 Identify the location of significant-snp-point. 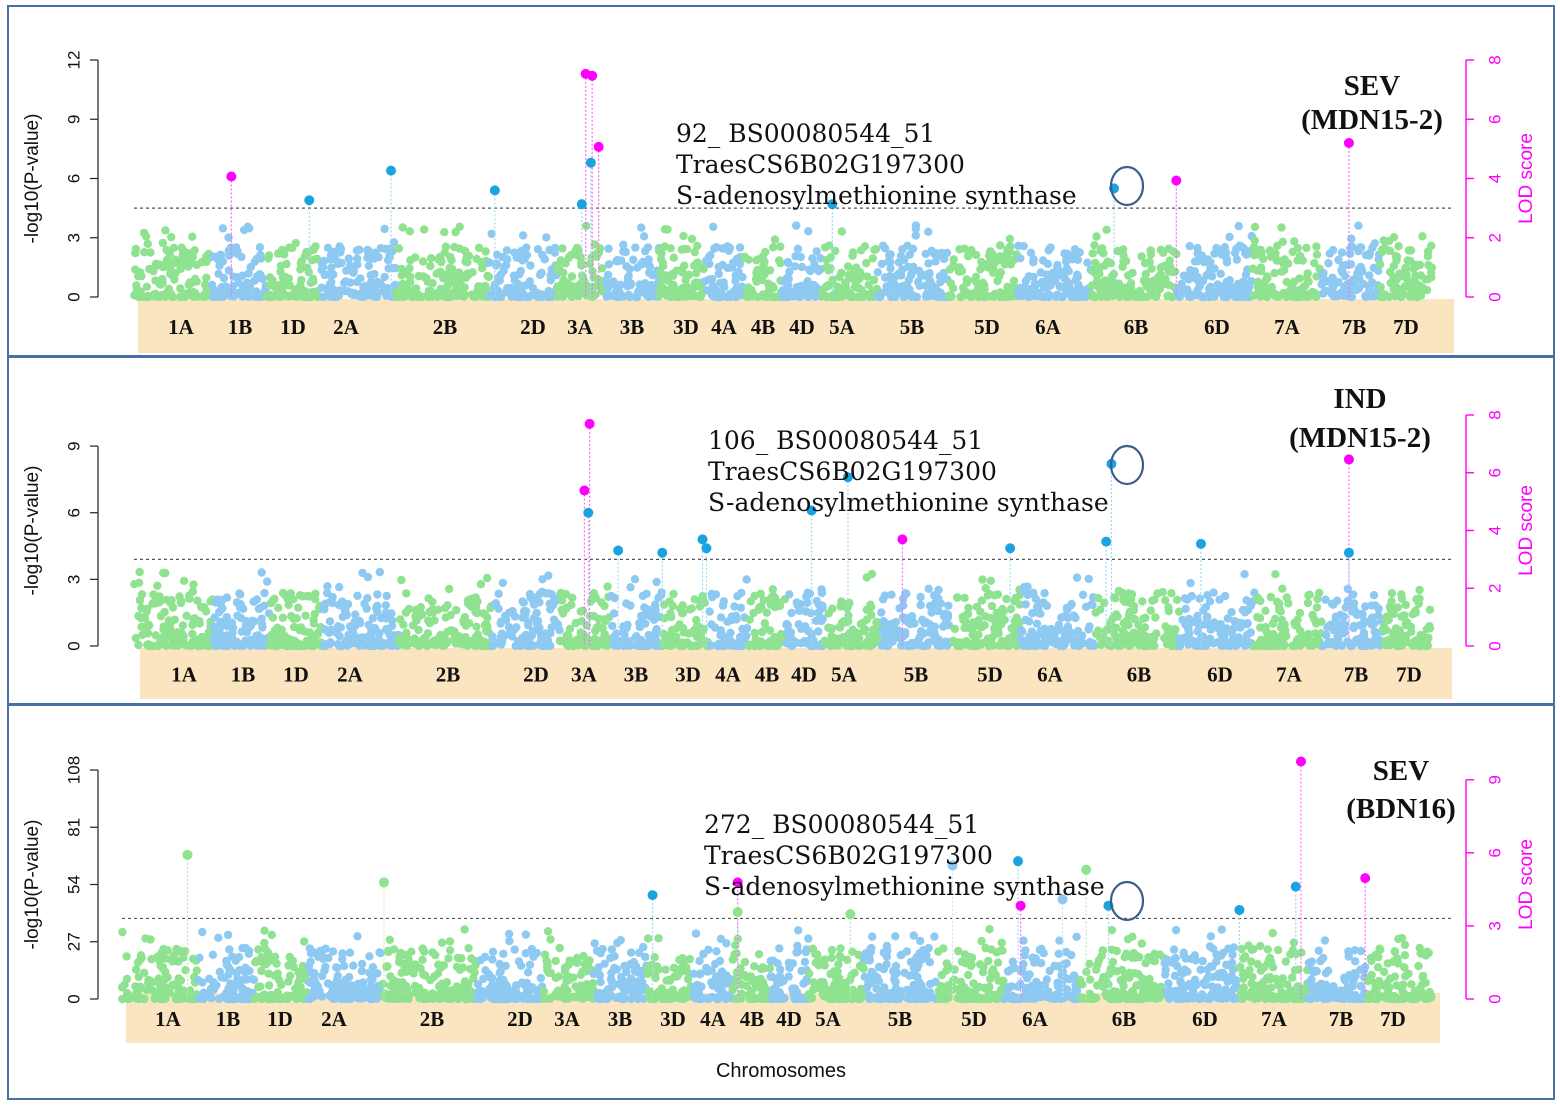
(1010, 548).